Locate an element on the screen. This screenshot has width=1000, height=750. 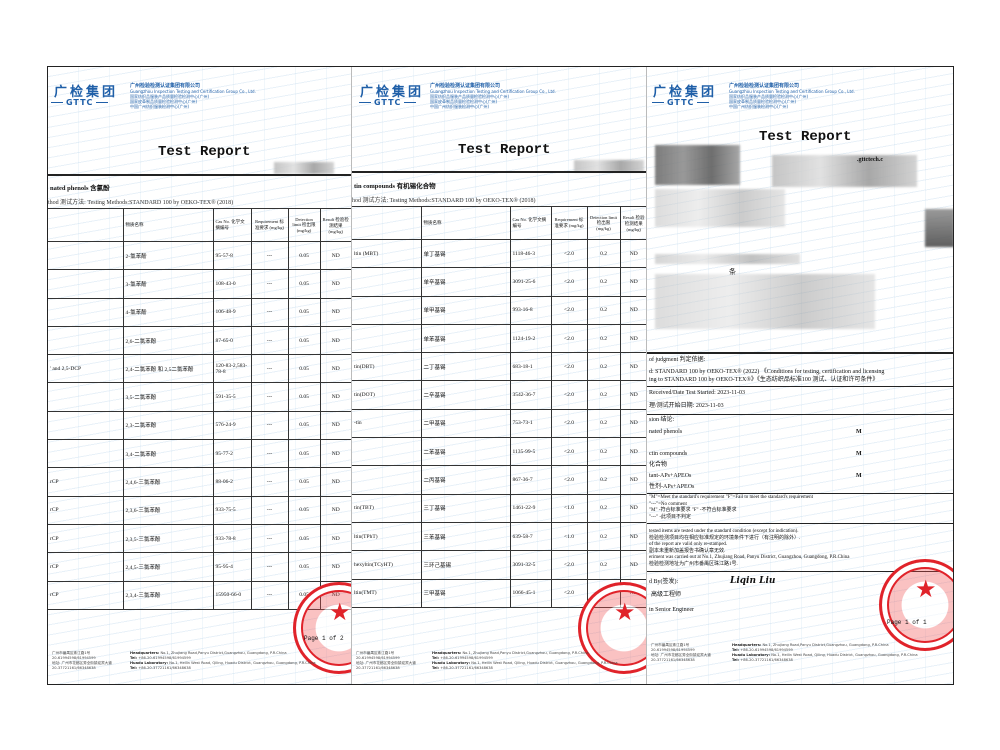
table-cell: ltin (MBT) is located at coordinates (386, 253).